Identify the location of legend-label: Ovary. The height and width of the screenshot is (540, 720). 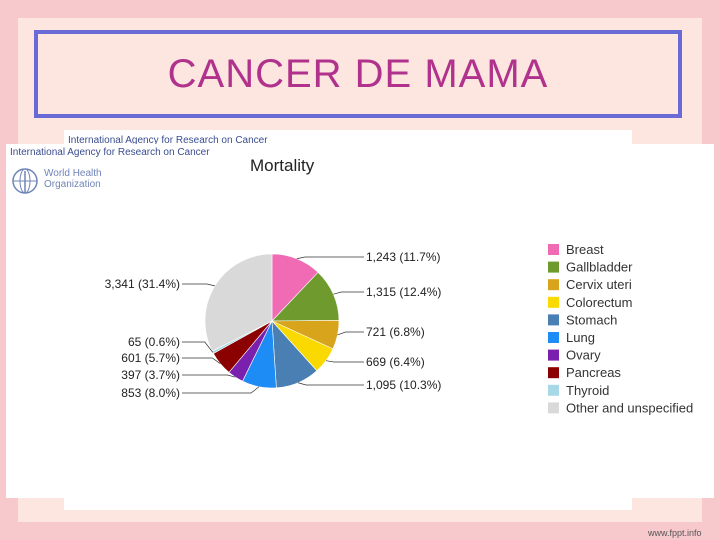
(583, 355).